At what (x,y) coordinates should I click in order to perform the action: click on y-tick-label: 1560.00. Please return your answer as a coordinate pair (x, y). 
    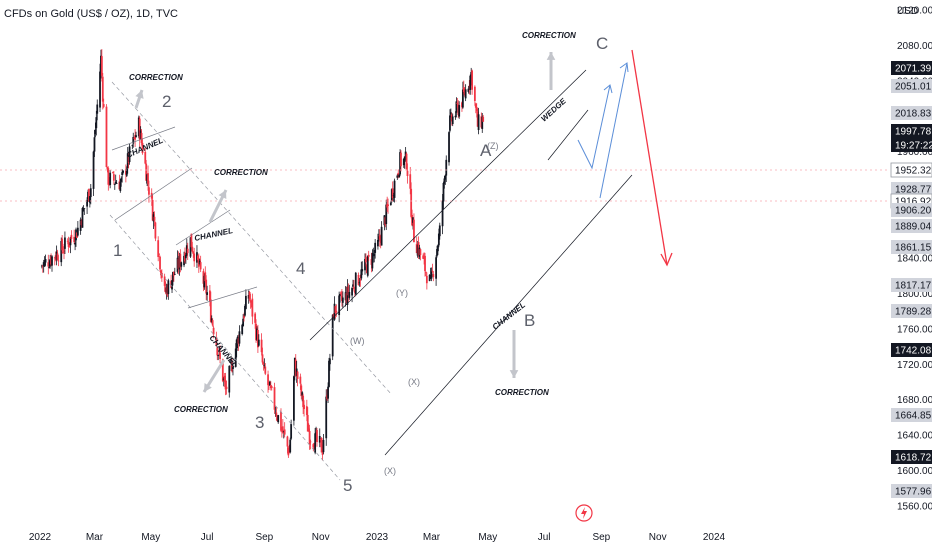
    Looking at the image, I should click on (914, 507).